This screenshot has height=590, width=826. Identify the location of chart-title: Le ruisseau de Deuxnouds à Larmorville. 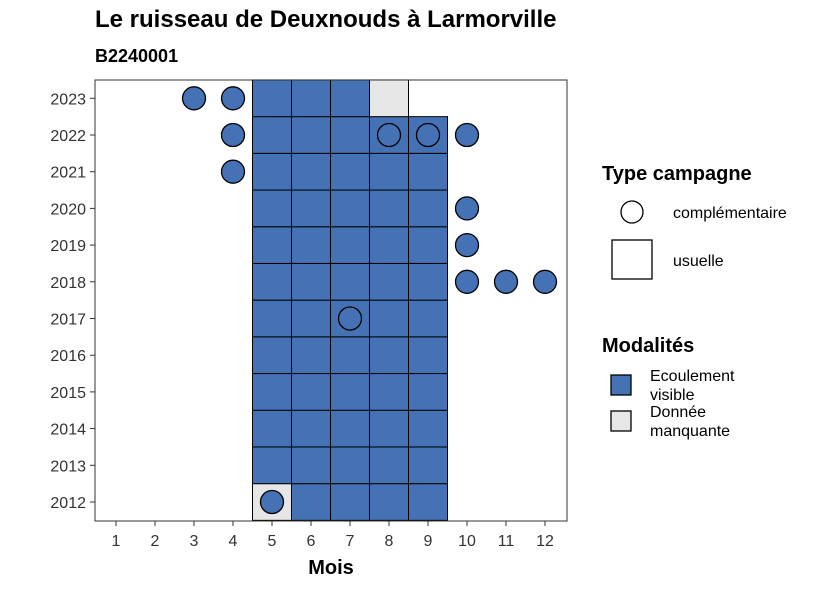
(326, 19).